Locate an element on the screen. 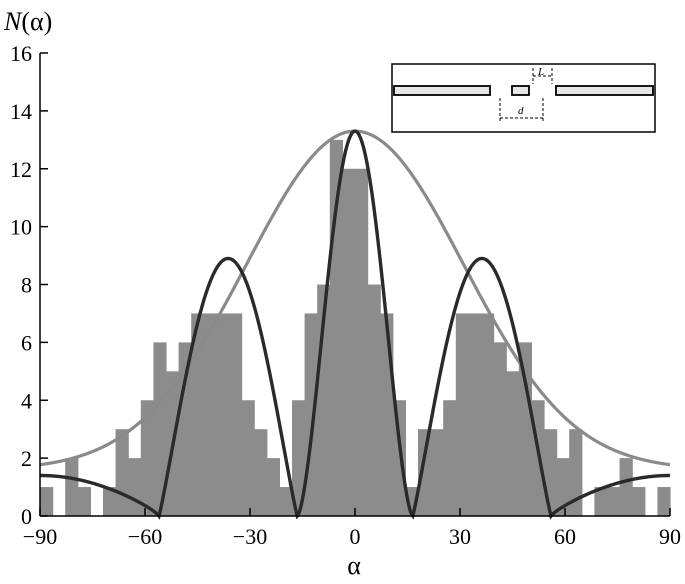 This screenshot has width=685, height=584. inset-right-plate is located at coordinates (604, 90).